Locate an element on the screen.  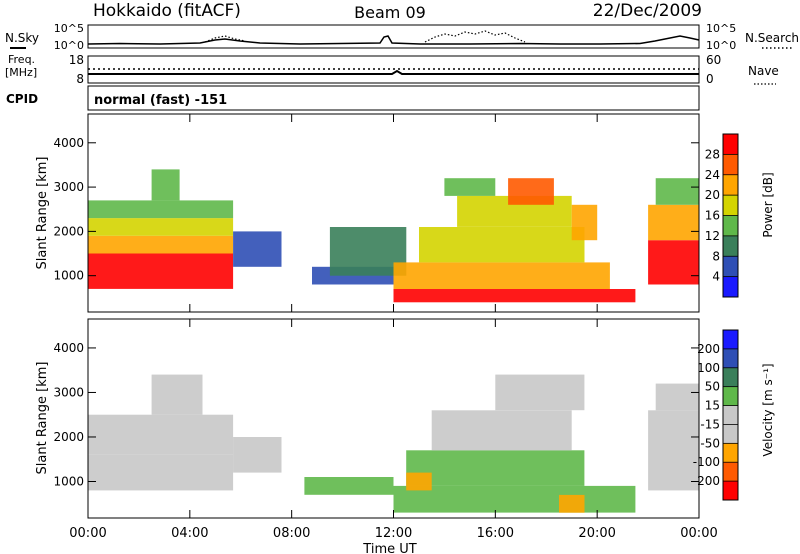
noise-search-dots is located at coordinates (365, 36).